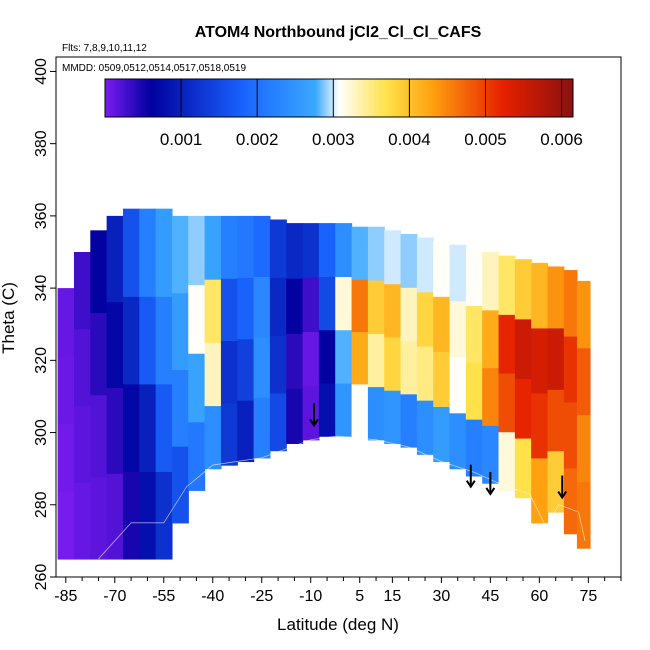 This screenshot has width=650, height=650. I want to click on x-axis-label: Latitude (deg N), so click(338, 624).